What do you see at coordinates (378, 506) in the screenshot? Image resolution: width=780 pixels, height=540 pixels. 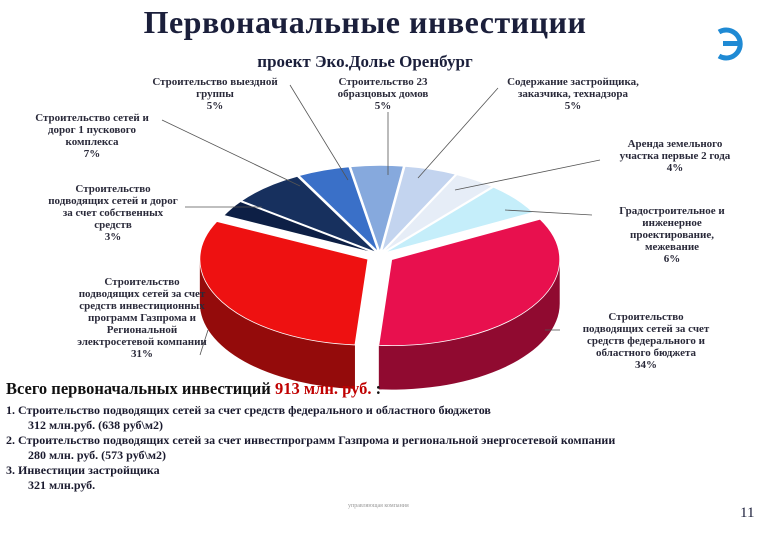 I see `footer-caption: управляющая компания` at bounding box center [378, 506].